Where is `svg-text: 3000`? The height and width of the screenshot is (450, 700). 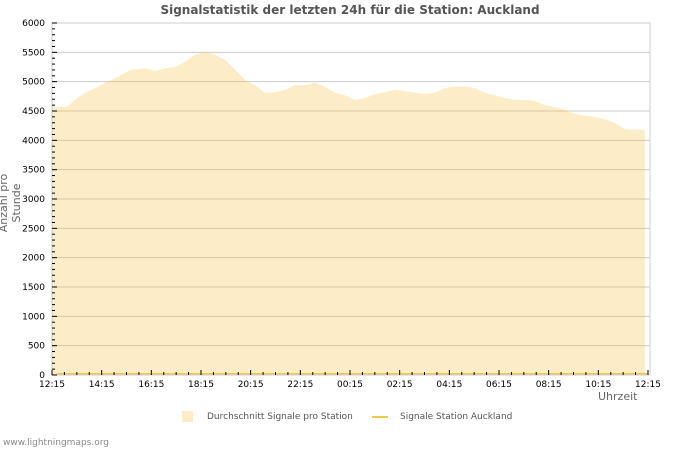 svg-text: 3000 is located at coordinates (33, 200).